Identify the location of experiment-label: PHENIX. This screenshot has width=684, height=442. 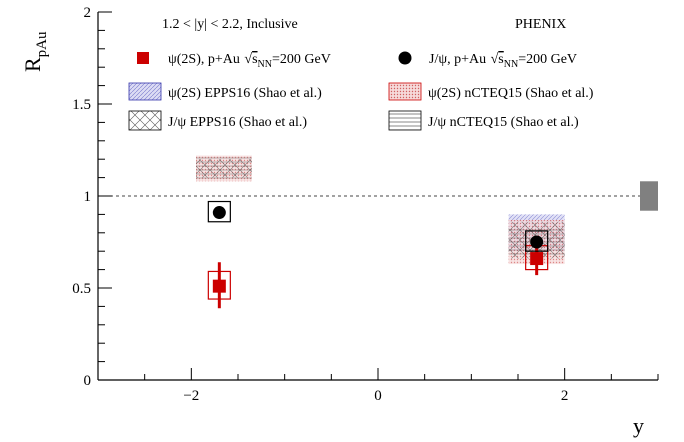
(540, 24).